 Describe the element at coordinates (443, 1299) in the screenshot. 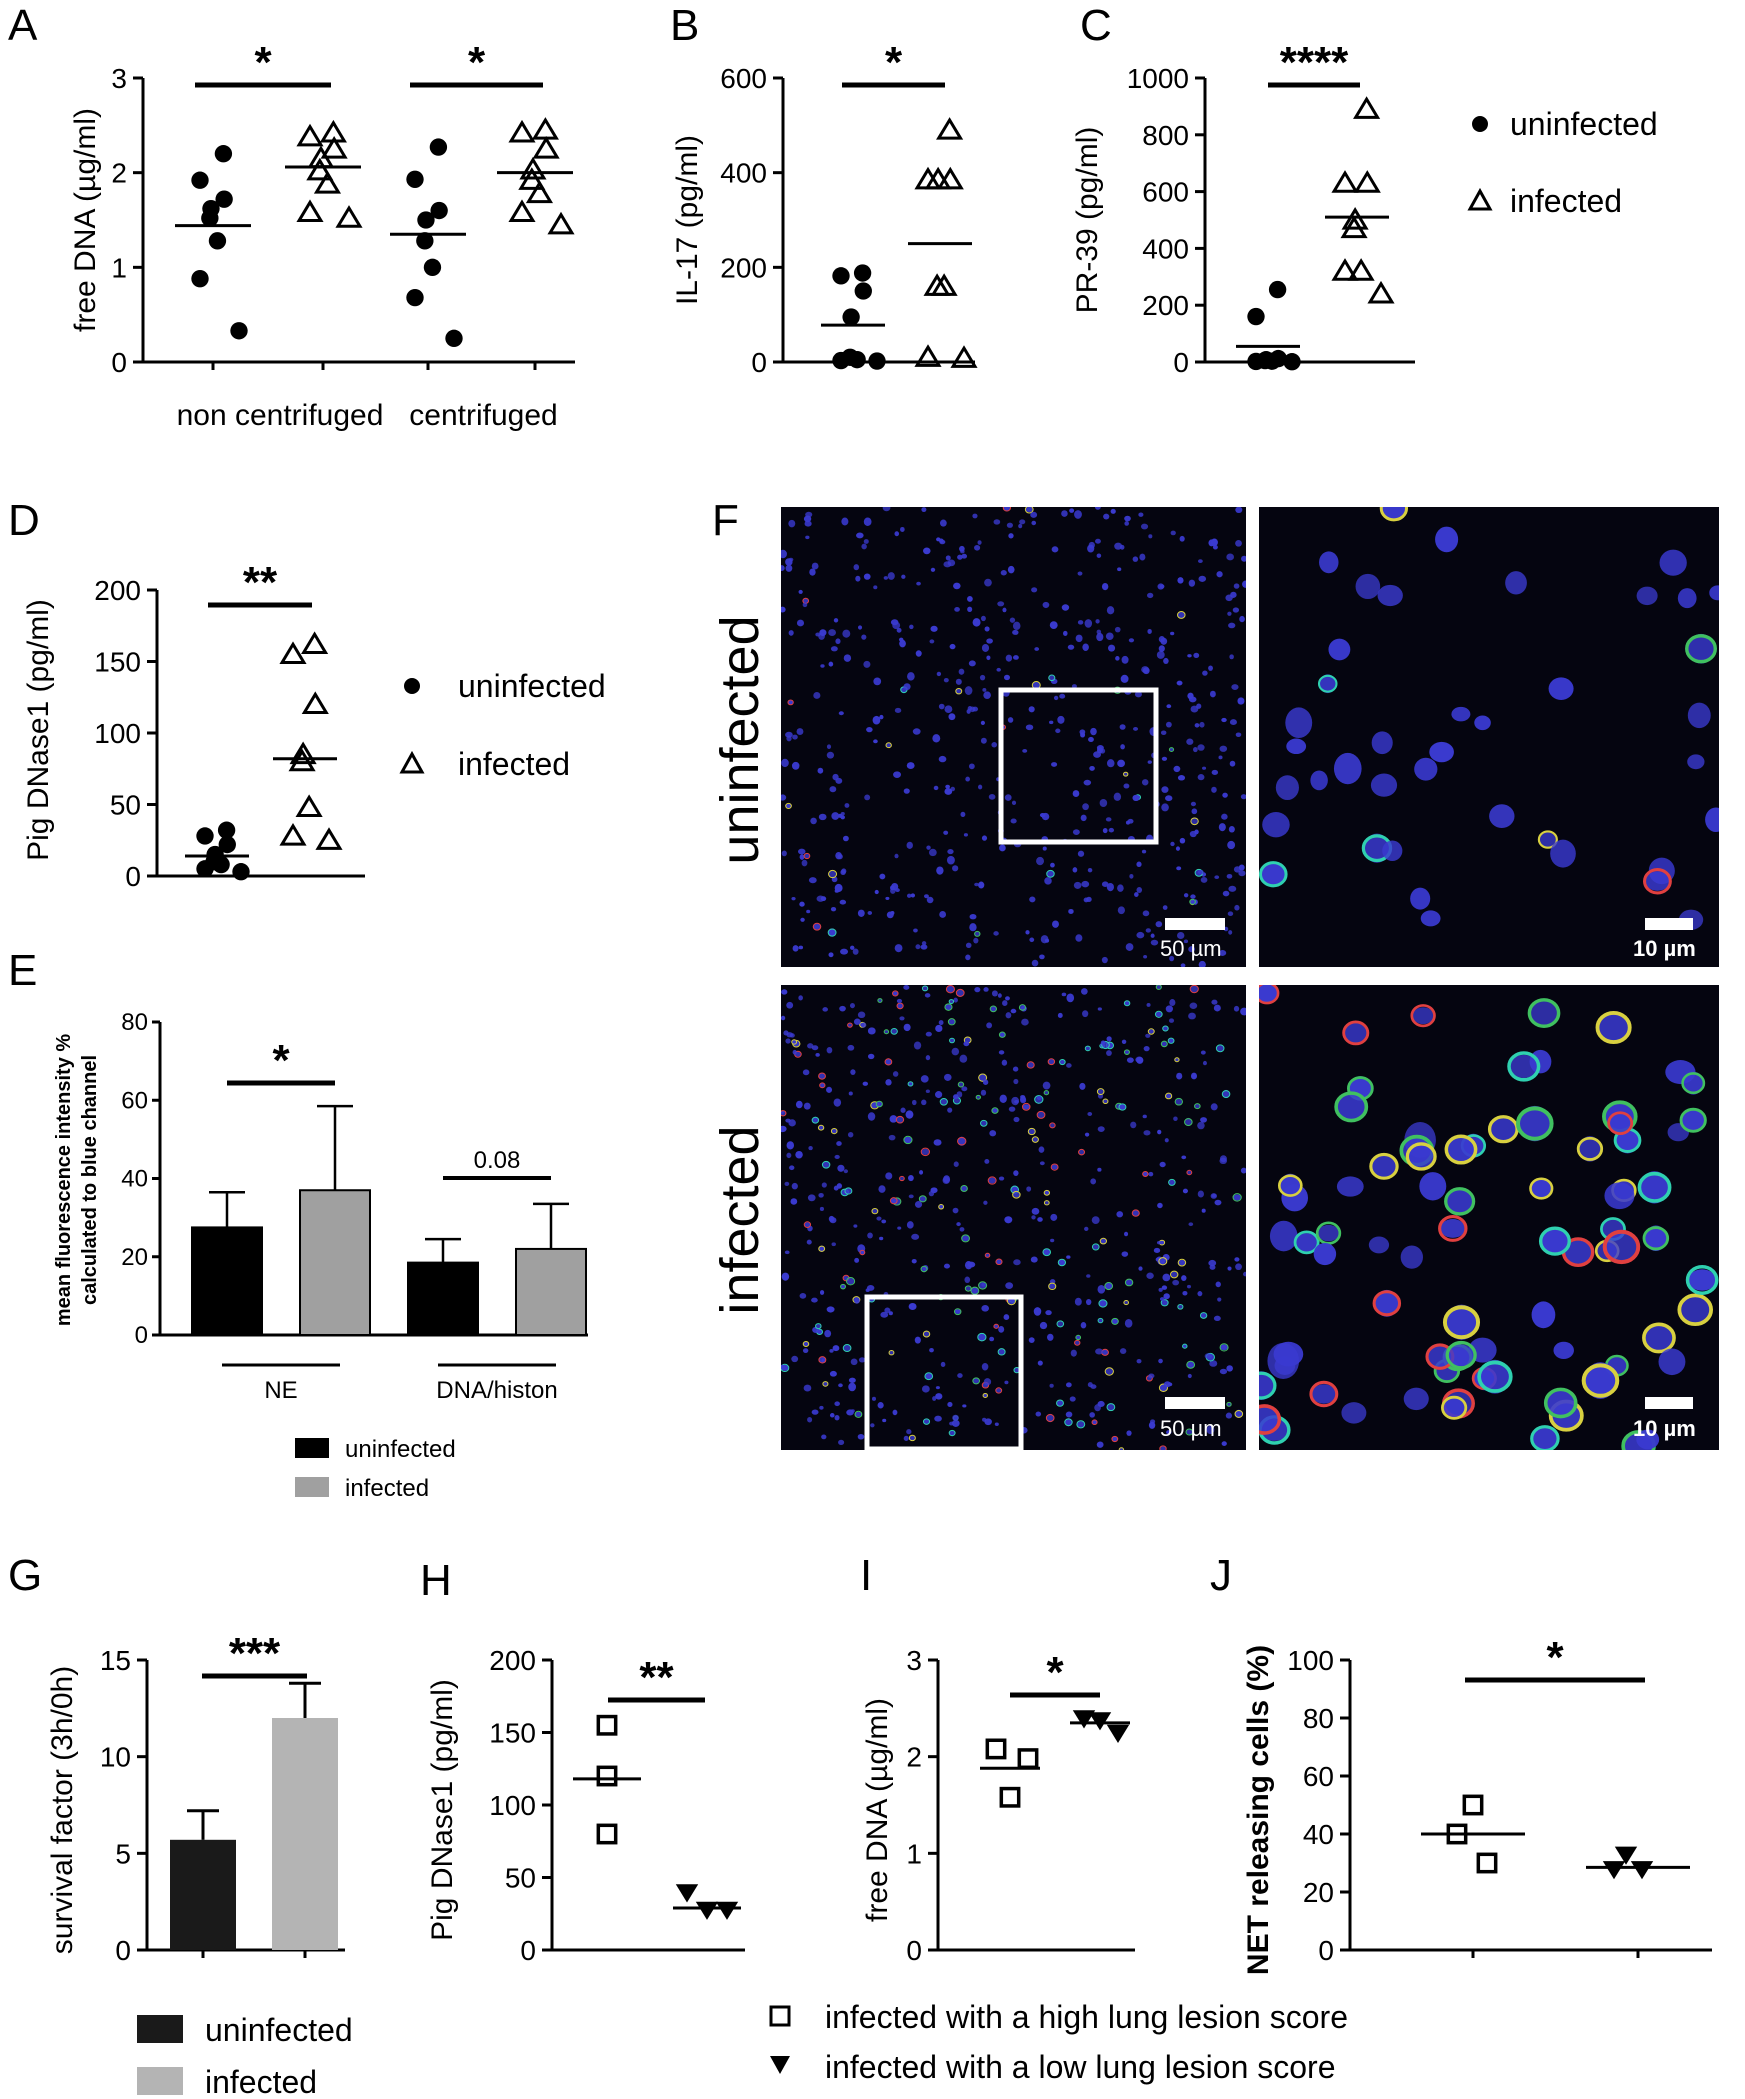

I see `bar-uninfected` at that location.